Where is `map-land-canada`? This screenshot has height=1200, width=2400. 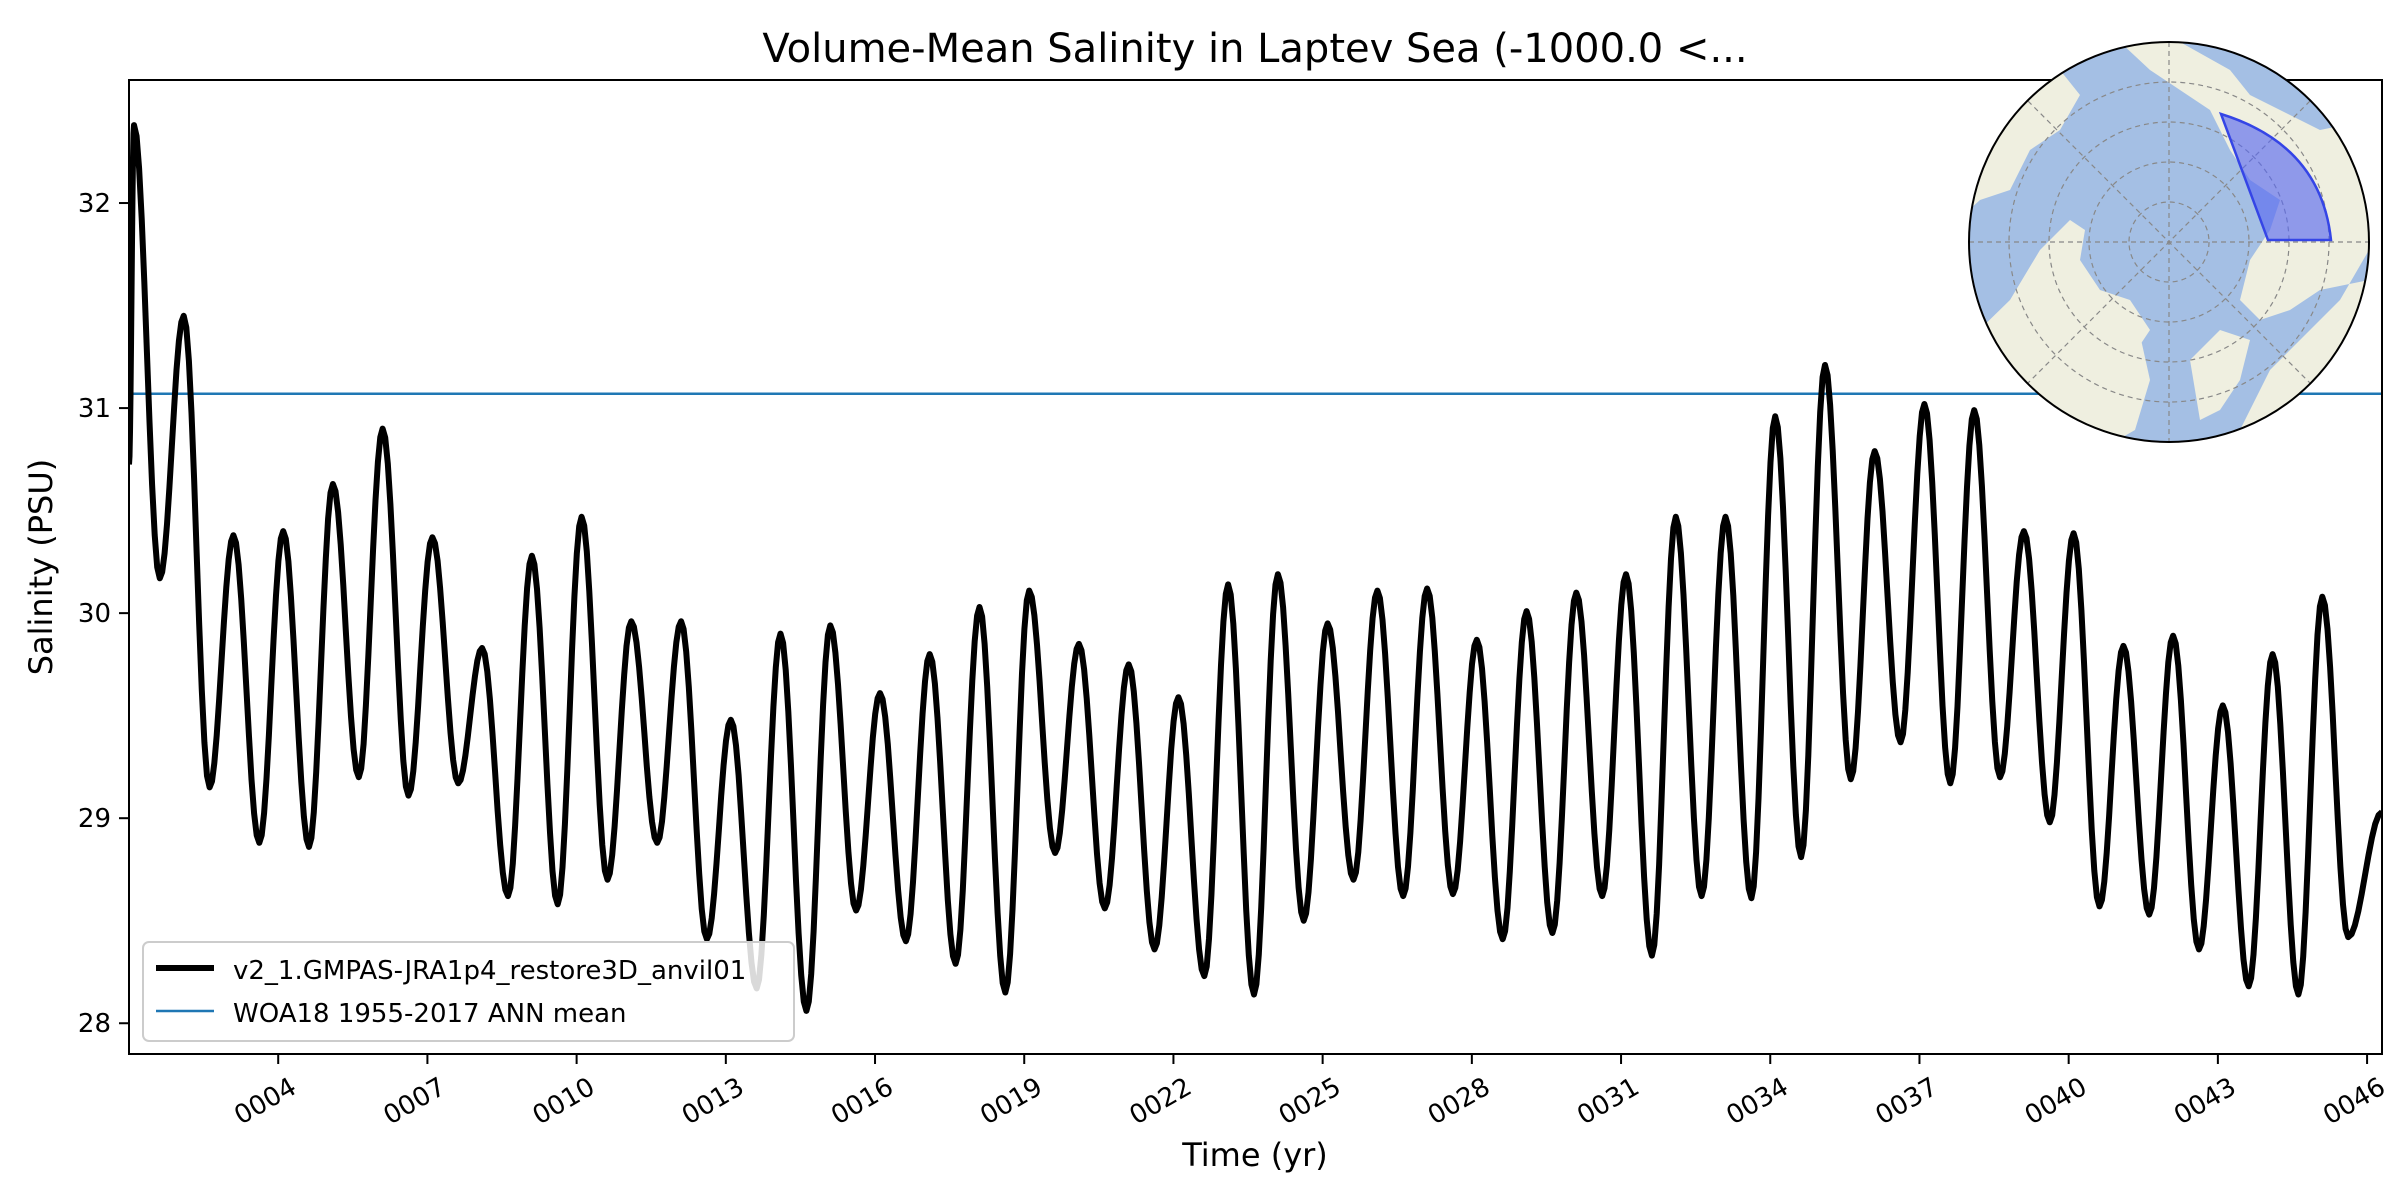 map-land-canada is located at coordinates (2024, 140).